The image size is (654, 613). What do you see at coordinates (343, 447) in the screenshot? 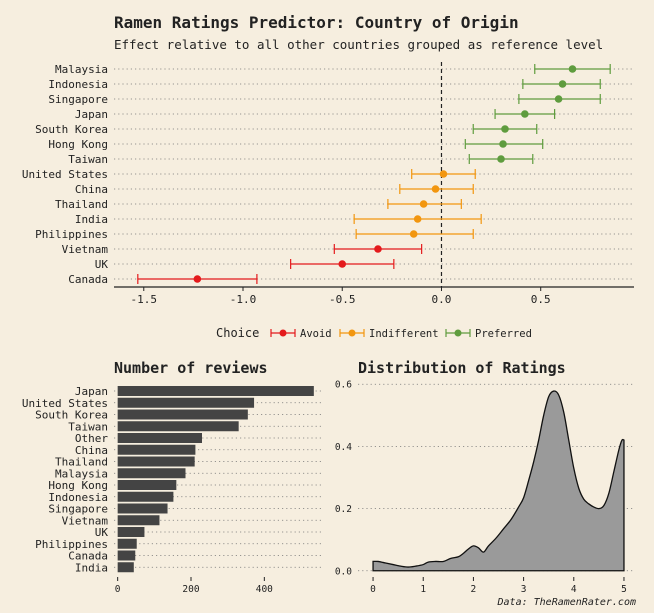
I see `y-tick-label: 0.4` at bounding box center [343, 447].